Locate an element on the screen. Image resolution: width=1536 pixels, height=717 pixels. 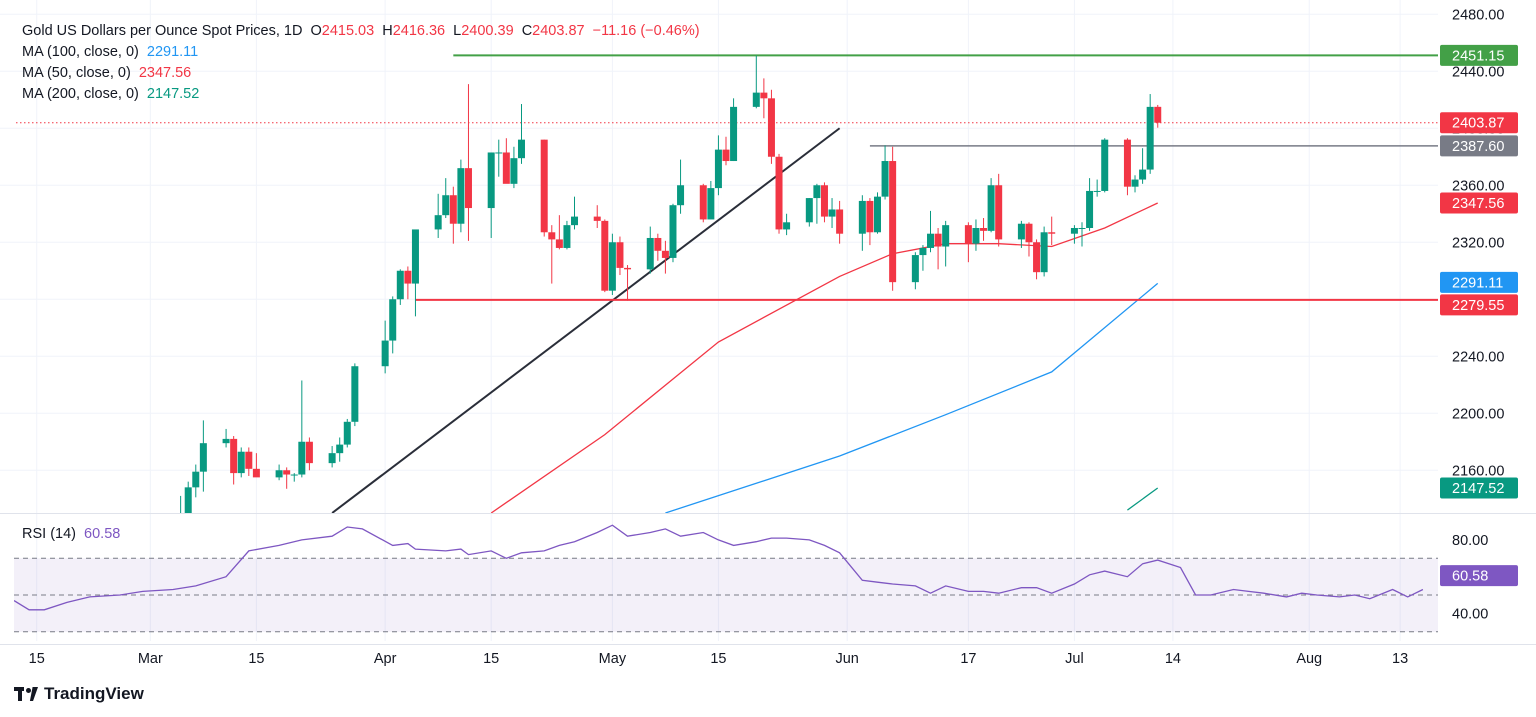
ma100-value: 2291.11 is located at coordinates (172, 52).